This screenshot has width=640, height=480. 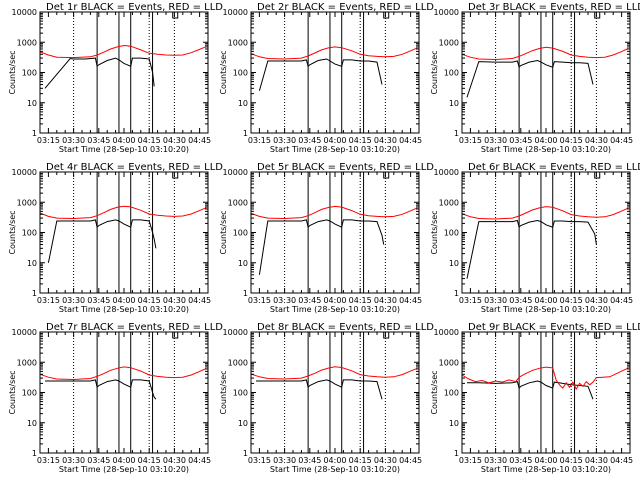 What do you see at coordinates (554, 327) in the screenshot?
I see `panel-title: Det 9r BLACK = Events, RED = LLD` at bounding box center [554, 327].